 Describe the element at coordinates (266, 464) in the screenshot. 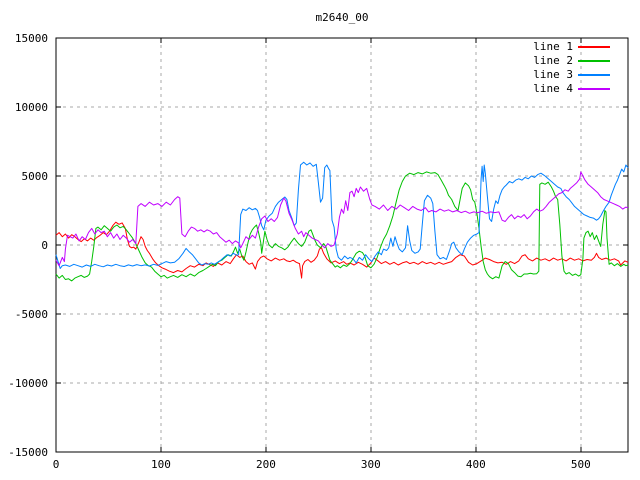

I see `x-tick-label: 200` at that location.